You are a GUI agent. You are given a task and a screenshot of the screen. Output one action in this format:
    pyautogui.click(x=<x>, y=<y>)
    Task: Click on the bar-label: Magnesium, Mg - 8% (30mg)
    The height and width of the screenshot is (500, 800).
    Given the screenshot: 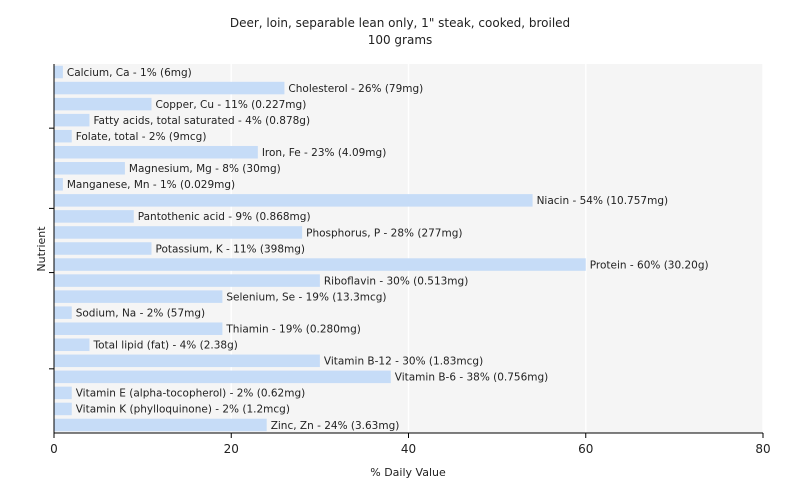 What is the action you would take?
    pyautogui.click(x=205, y=169)
    